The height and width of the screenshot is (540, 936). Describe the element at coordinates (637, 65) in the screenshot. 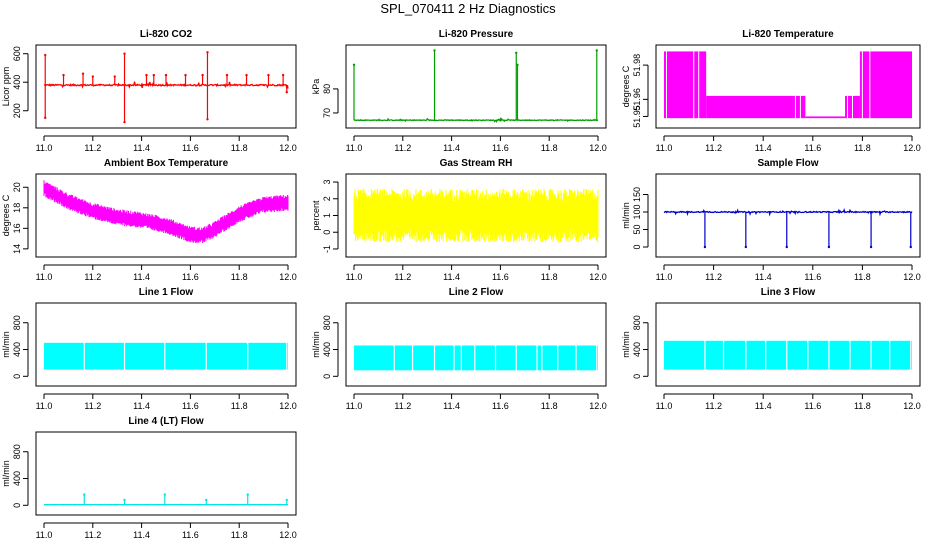

I see `y-tick-label: 51.98` at that location.